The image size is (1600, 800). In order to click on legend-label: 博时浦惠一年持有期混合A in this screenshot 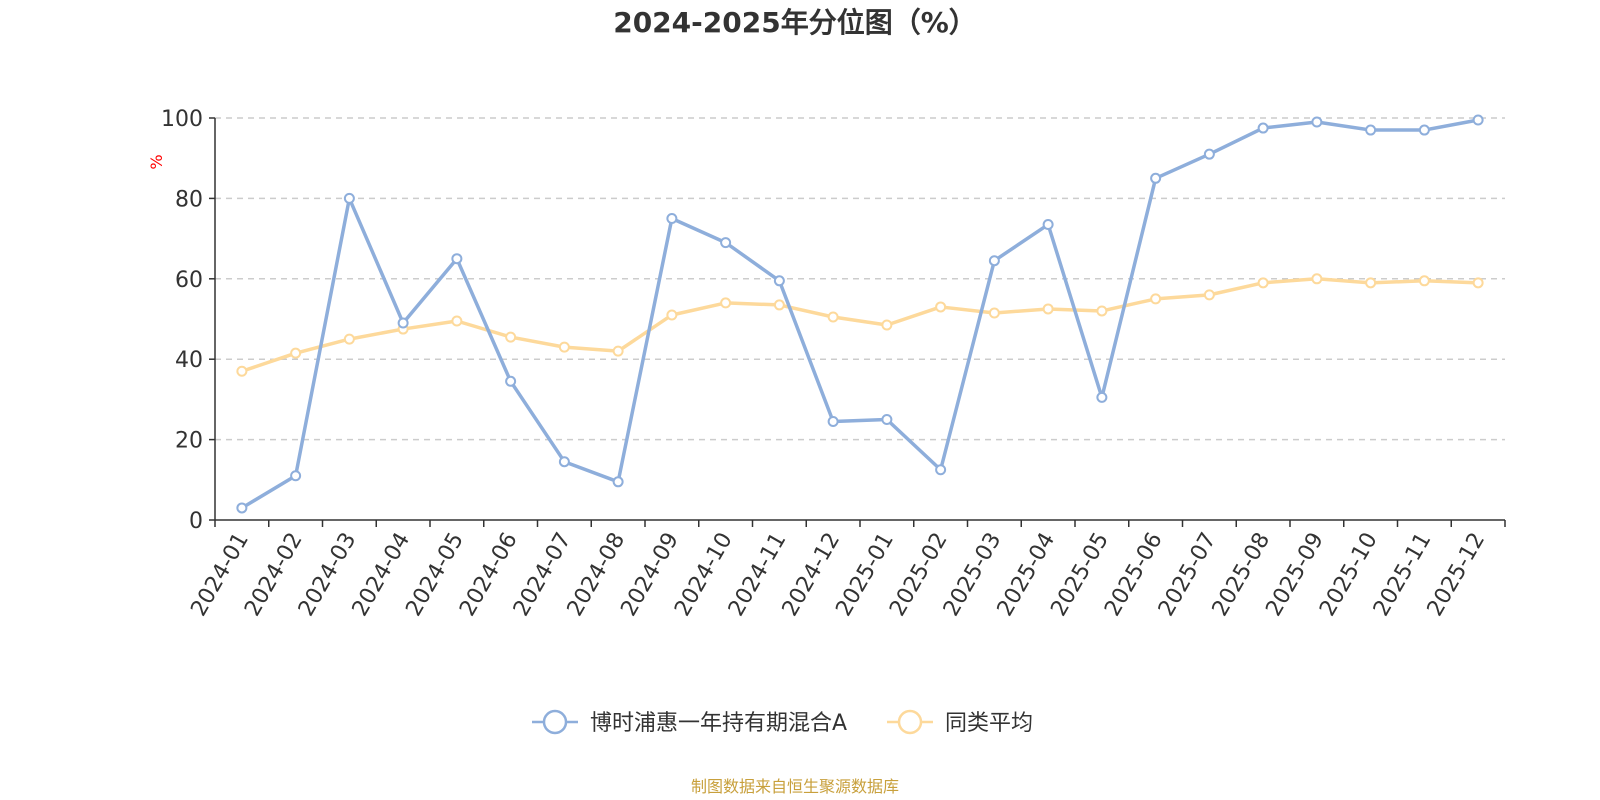, I will do `click(718, 723)`.